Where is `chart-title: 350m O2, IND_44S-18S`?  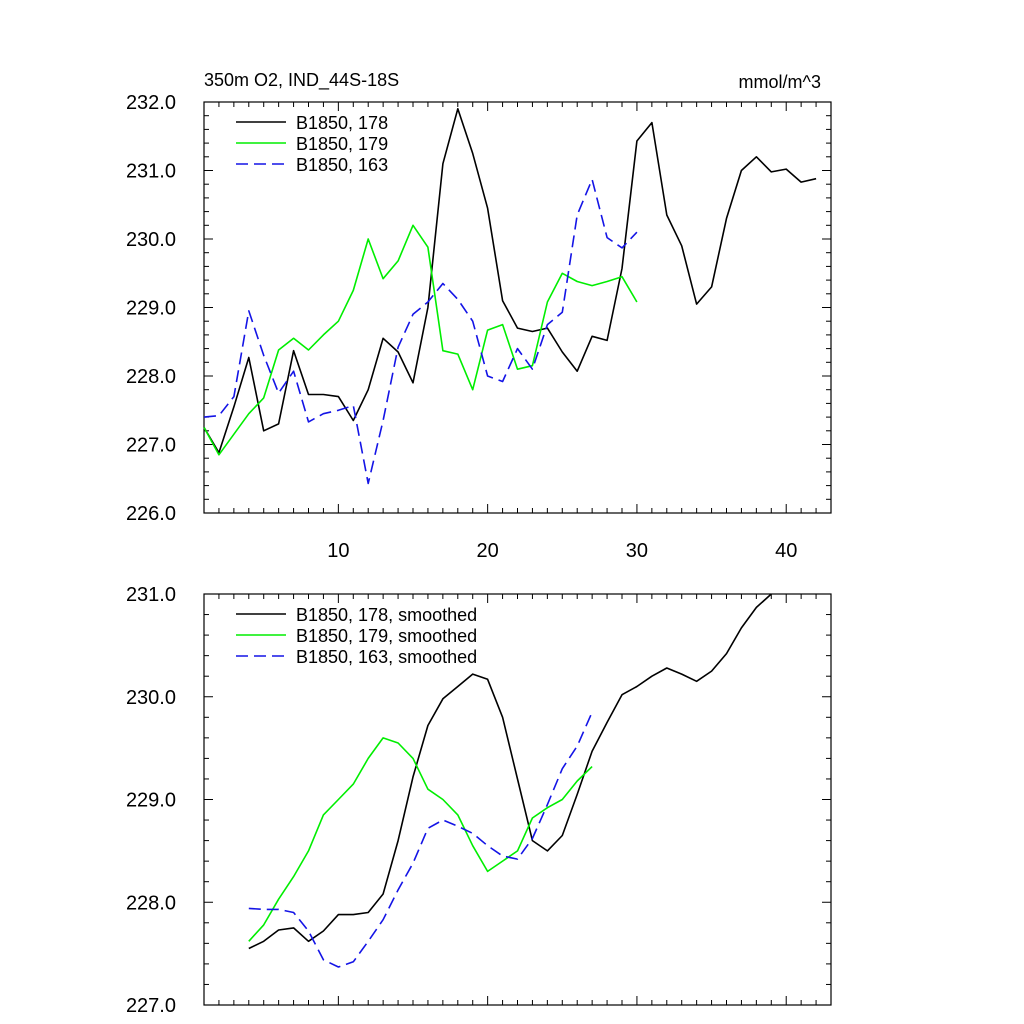 chart-title: 350m O2, IND_44S-18S is located at coordinates (301, 80).